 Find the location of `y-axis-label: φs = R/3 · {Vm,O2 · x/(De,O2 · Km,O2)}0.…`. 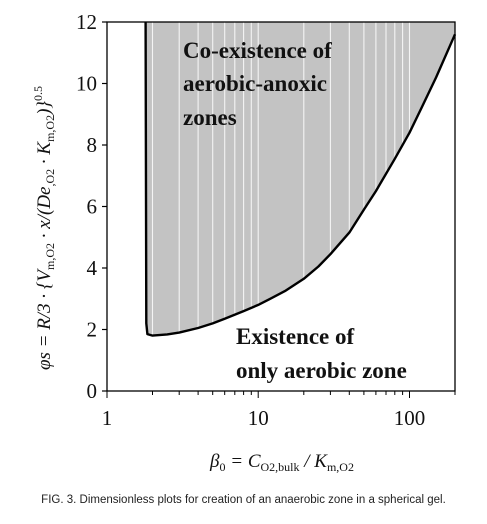

y-axis-label: φs = R/3 · {Vm,O2 · x/(De,O2 · Km,O2)}0.… is located at coordinates (44, 228).